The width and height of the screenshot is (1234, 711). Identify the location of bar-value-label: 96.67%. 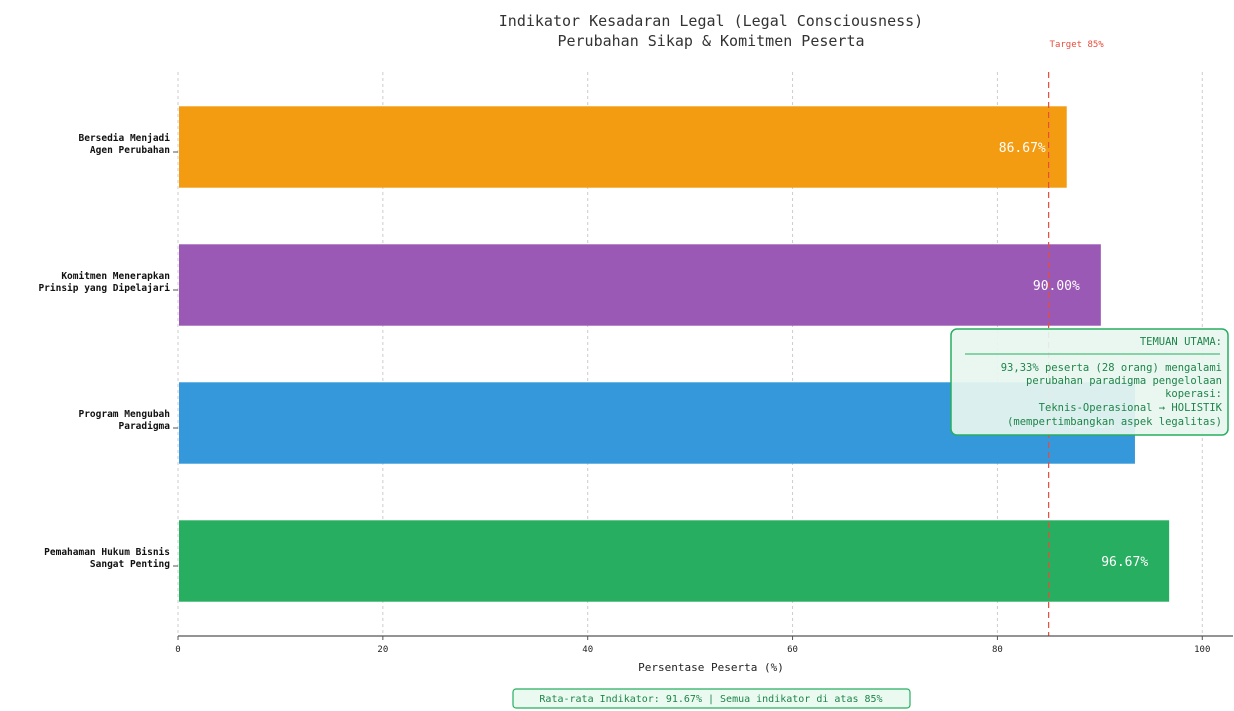
(1124, 562).